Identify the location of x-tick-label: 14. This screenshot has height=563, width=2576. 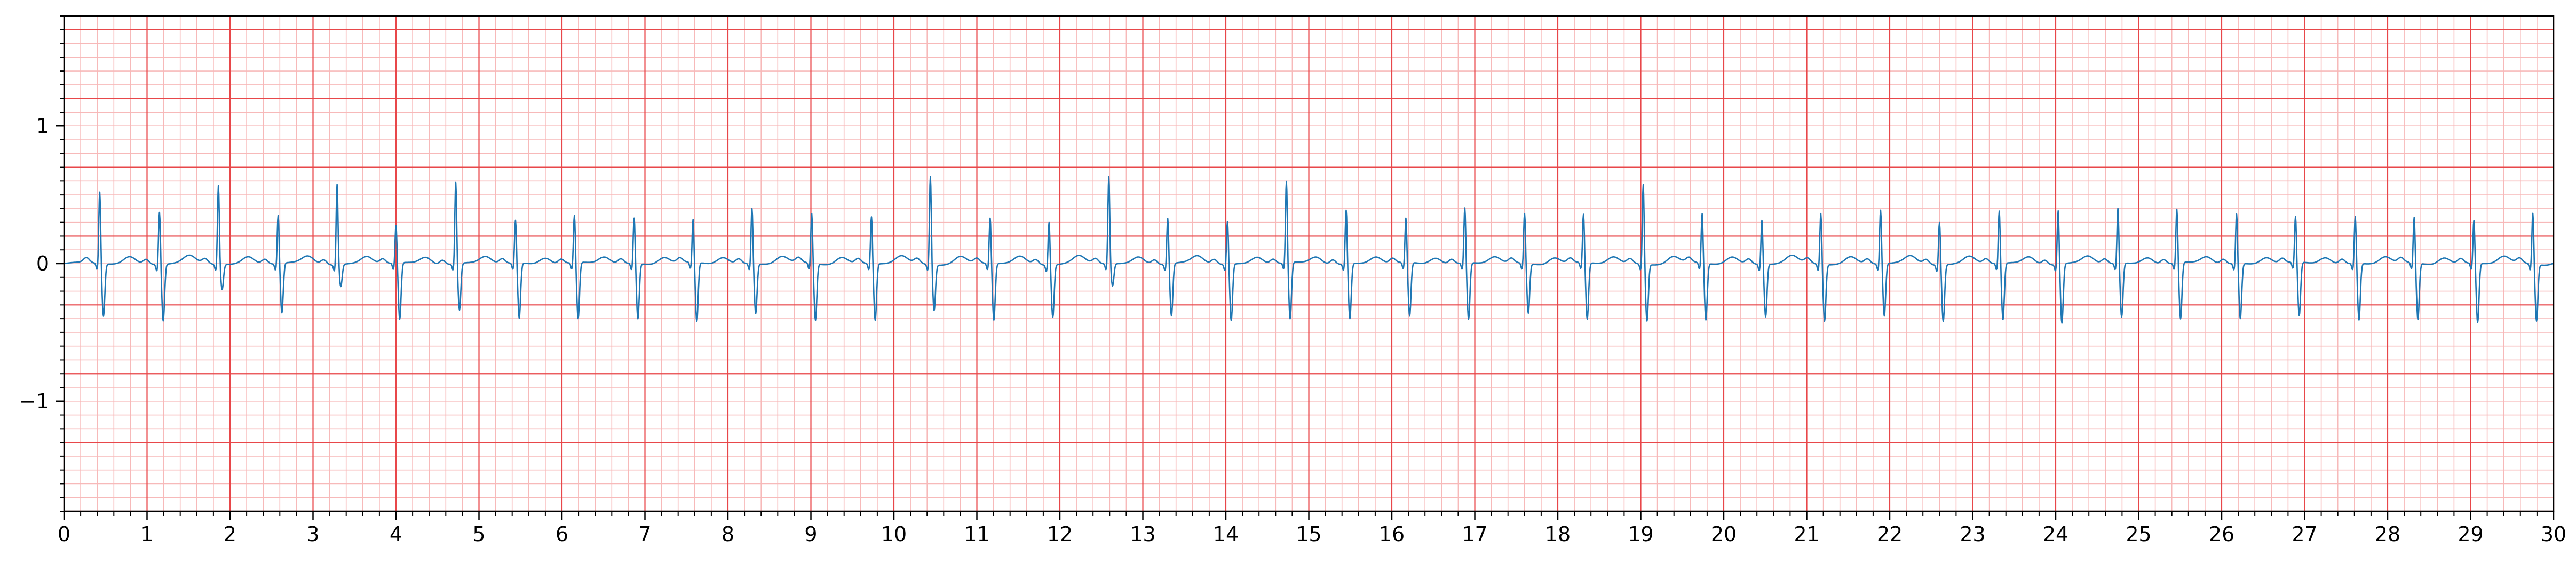
(1226, 534).